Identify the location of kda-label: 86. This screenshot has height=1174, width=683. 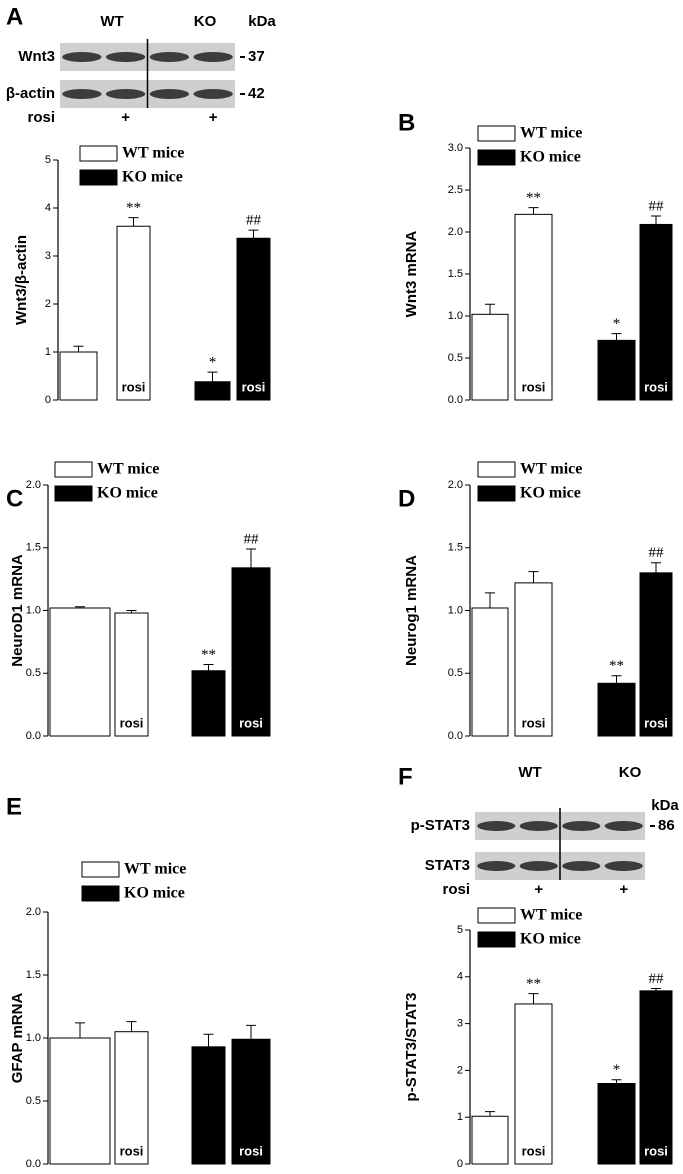
(666, 825).